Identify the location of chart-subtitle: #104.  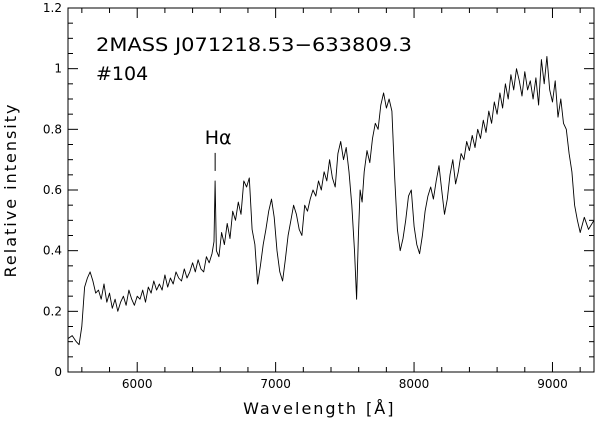
(122, 74).